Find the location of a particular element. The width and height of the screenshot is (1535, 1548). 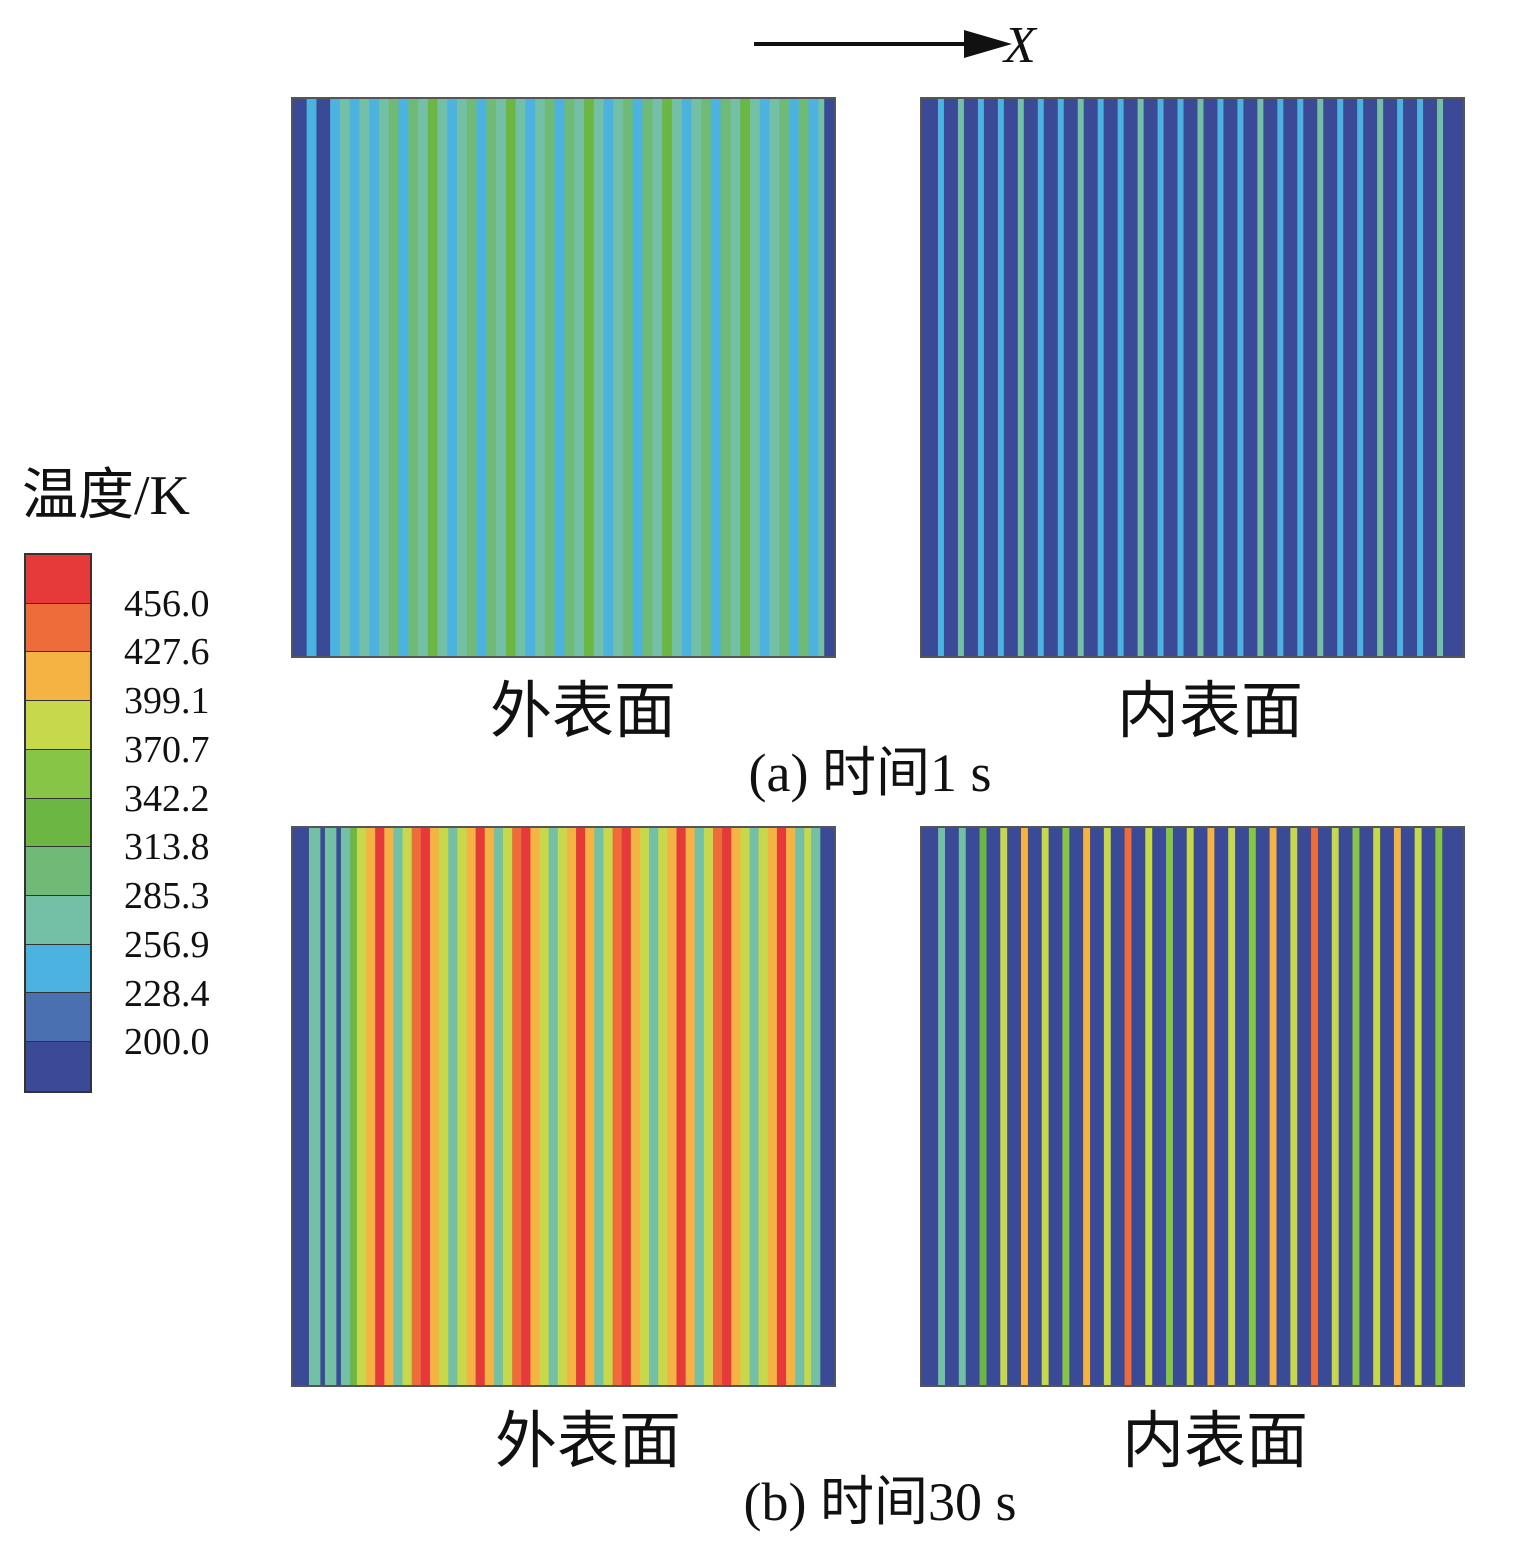

legend-tick-label: 200.0 is located at coordinates (167, 1042).